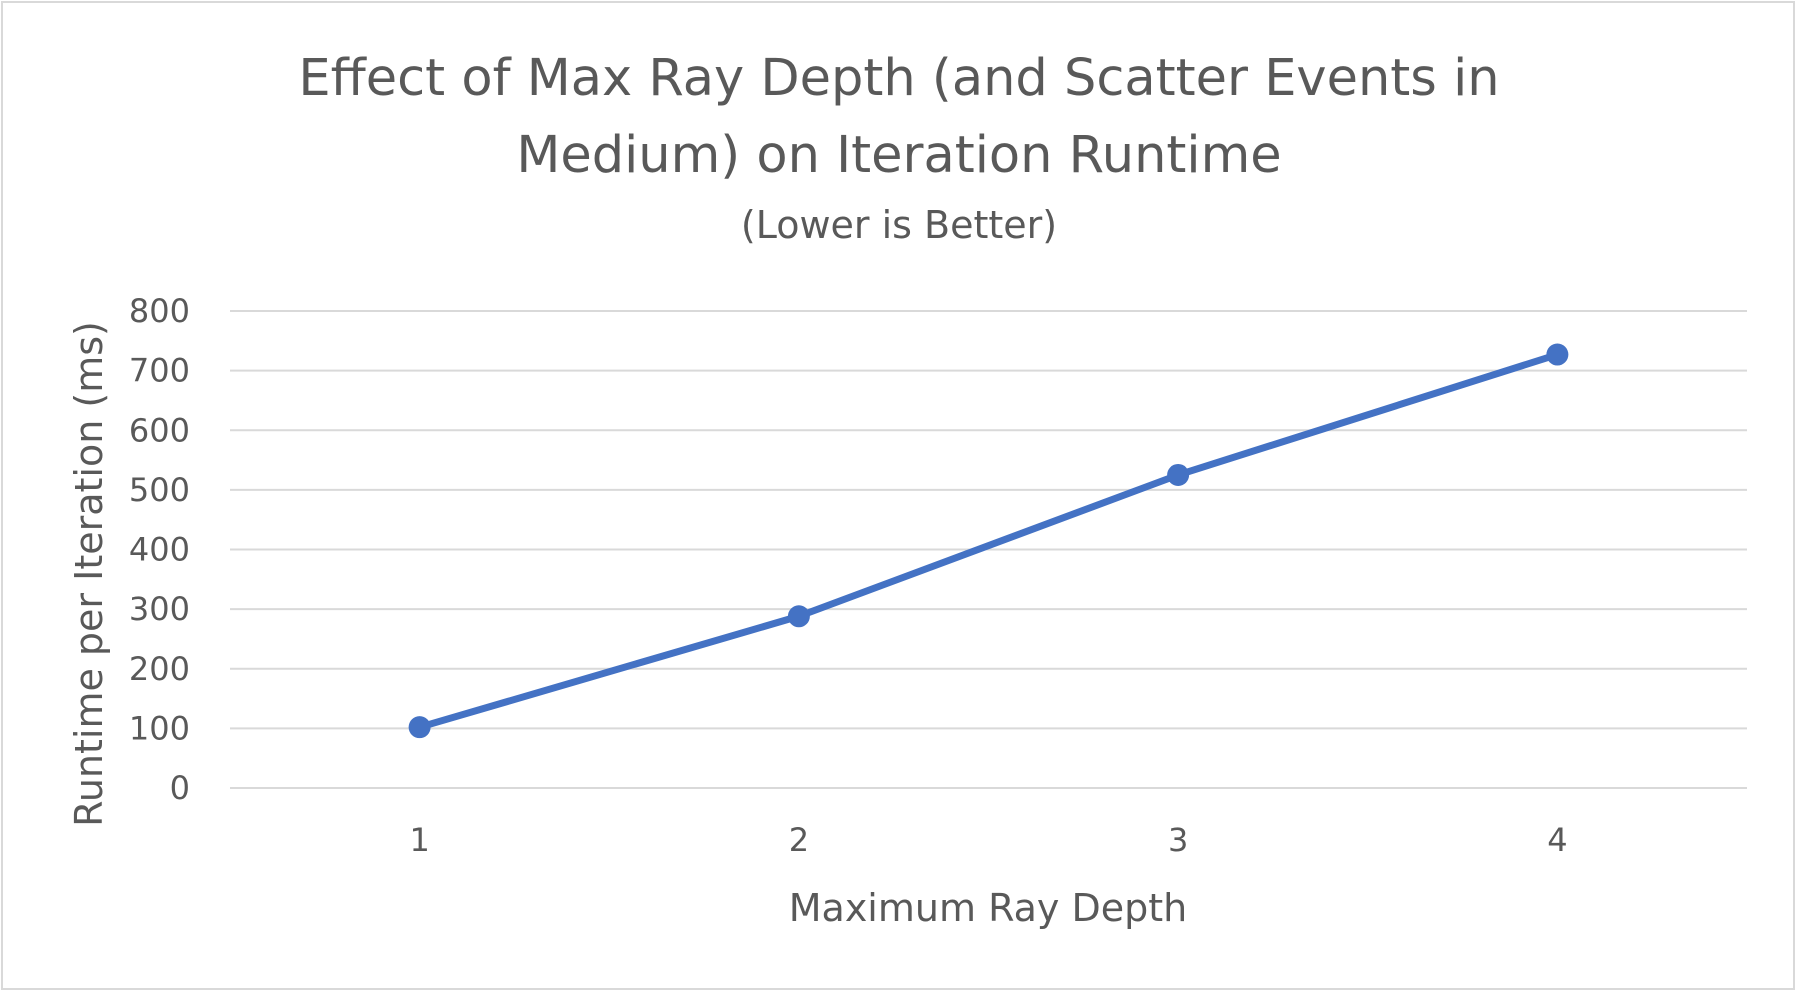  What do you see at coordinates (159, 430) in the screenshot?
I see `y-tick-label: 600` at bounding box center [159, 430].